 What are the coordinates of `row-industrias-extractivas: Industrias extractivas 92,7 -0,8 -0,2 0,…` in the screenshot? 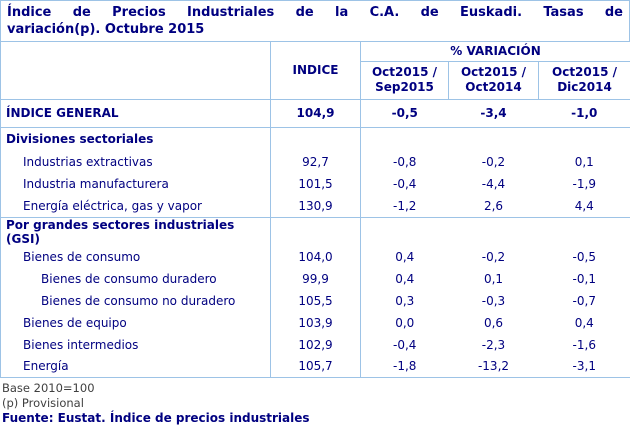 It's located at (315, 162).